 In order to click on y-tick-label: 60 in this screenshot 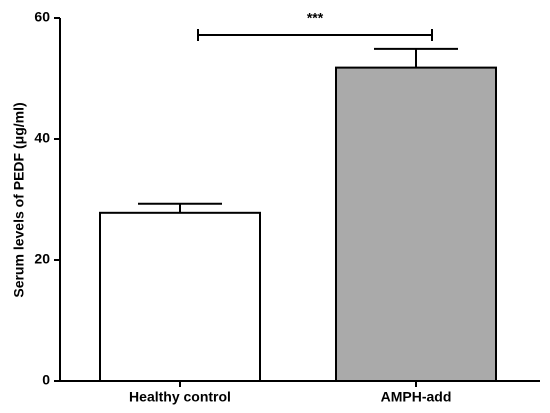, I will do `click(42, 17)`.